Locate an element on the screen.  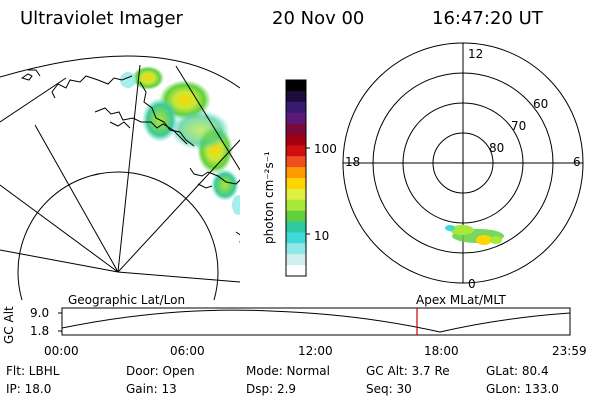
colorbar-label: photon cm⁻²s⁻¹ is located at coordinates (269, 197).